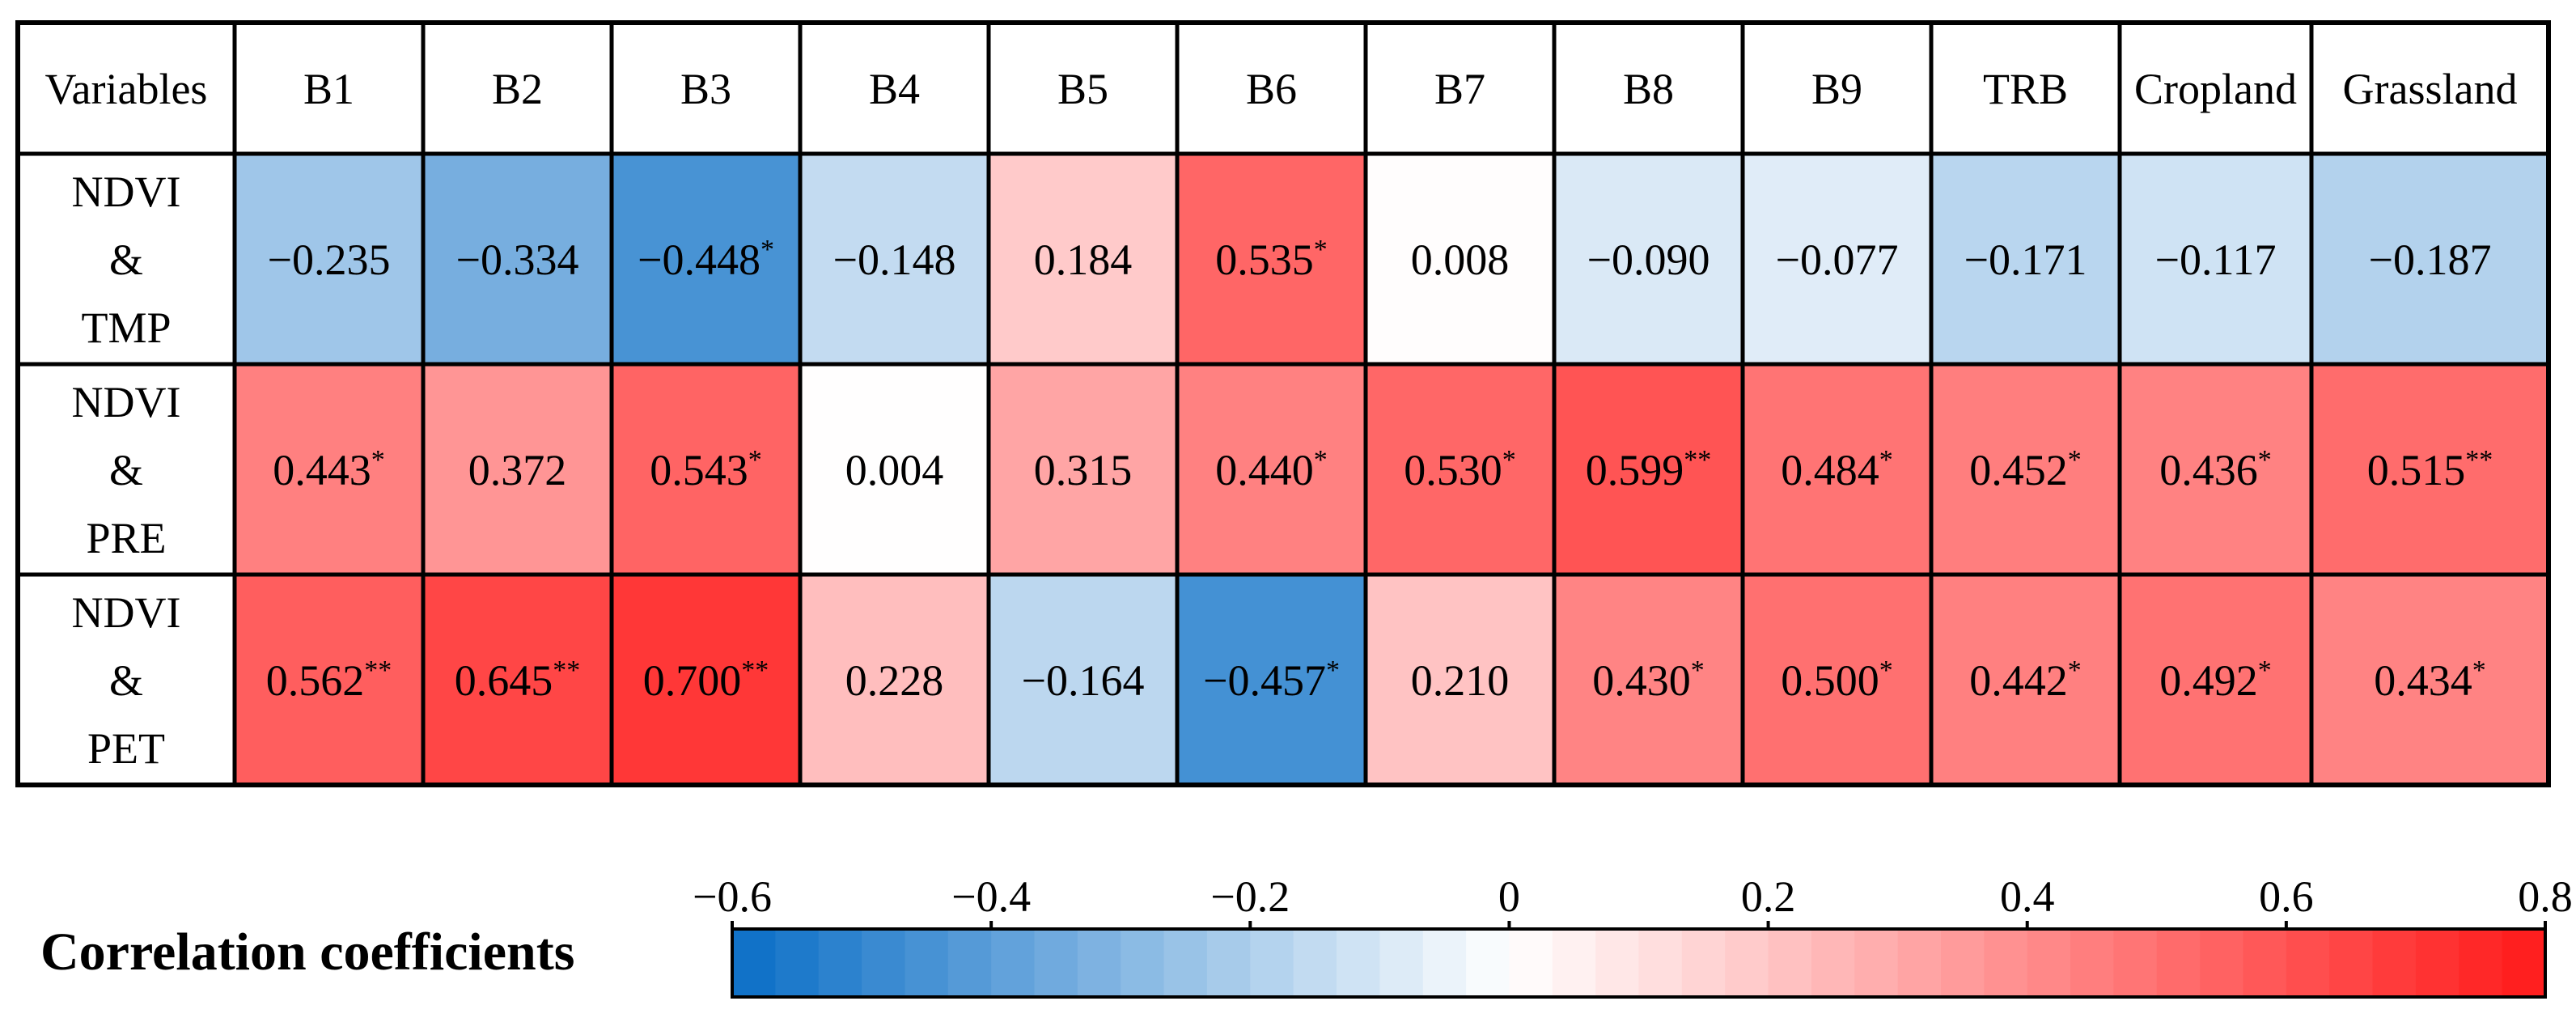 This screenshot has width=2576, height=1018. Describe the element at coordinates (2429, 680) in the screenshot. I see `cell-pet-grassland` at that location.